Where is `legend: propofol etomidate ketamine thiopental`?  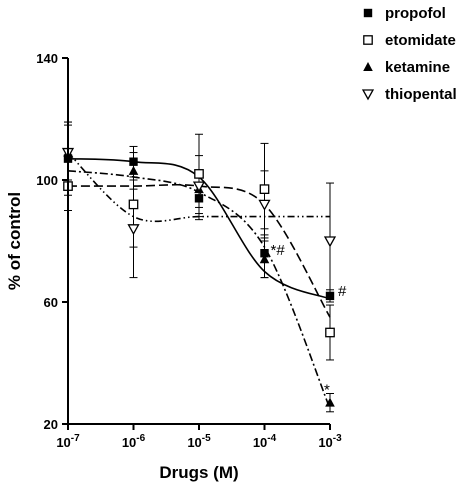 legend: propofol etomidate ketamine thiopental is located at coordinates (409, 54).